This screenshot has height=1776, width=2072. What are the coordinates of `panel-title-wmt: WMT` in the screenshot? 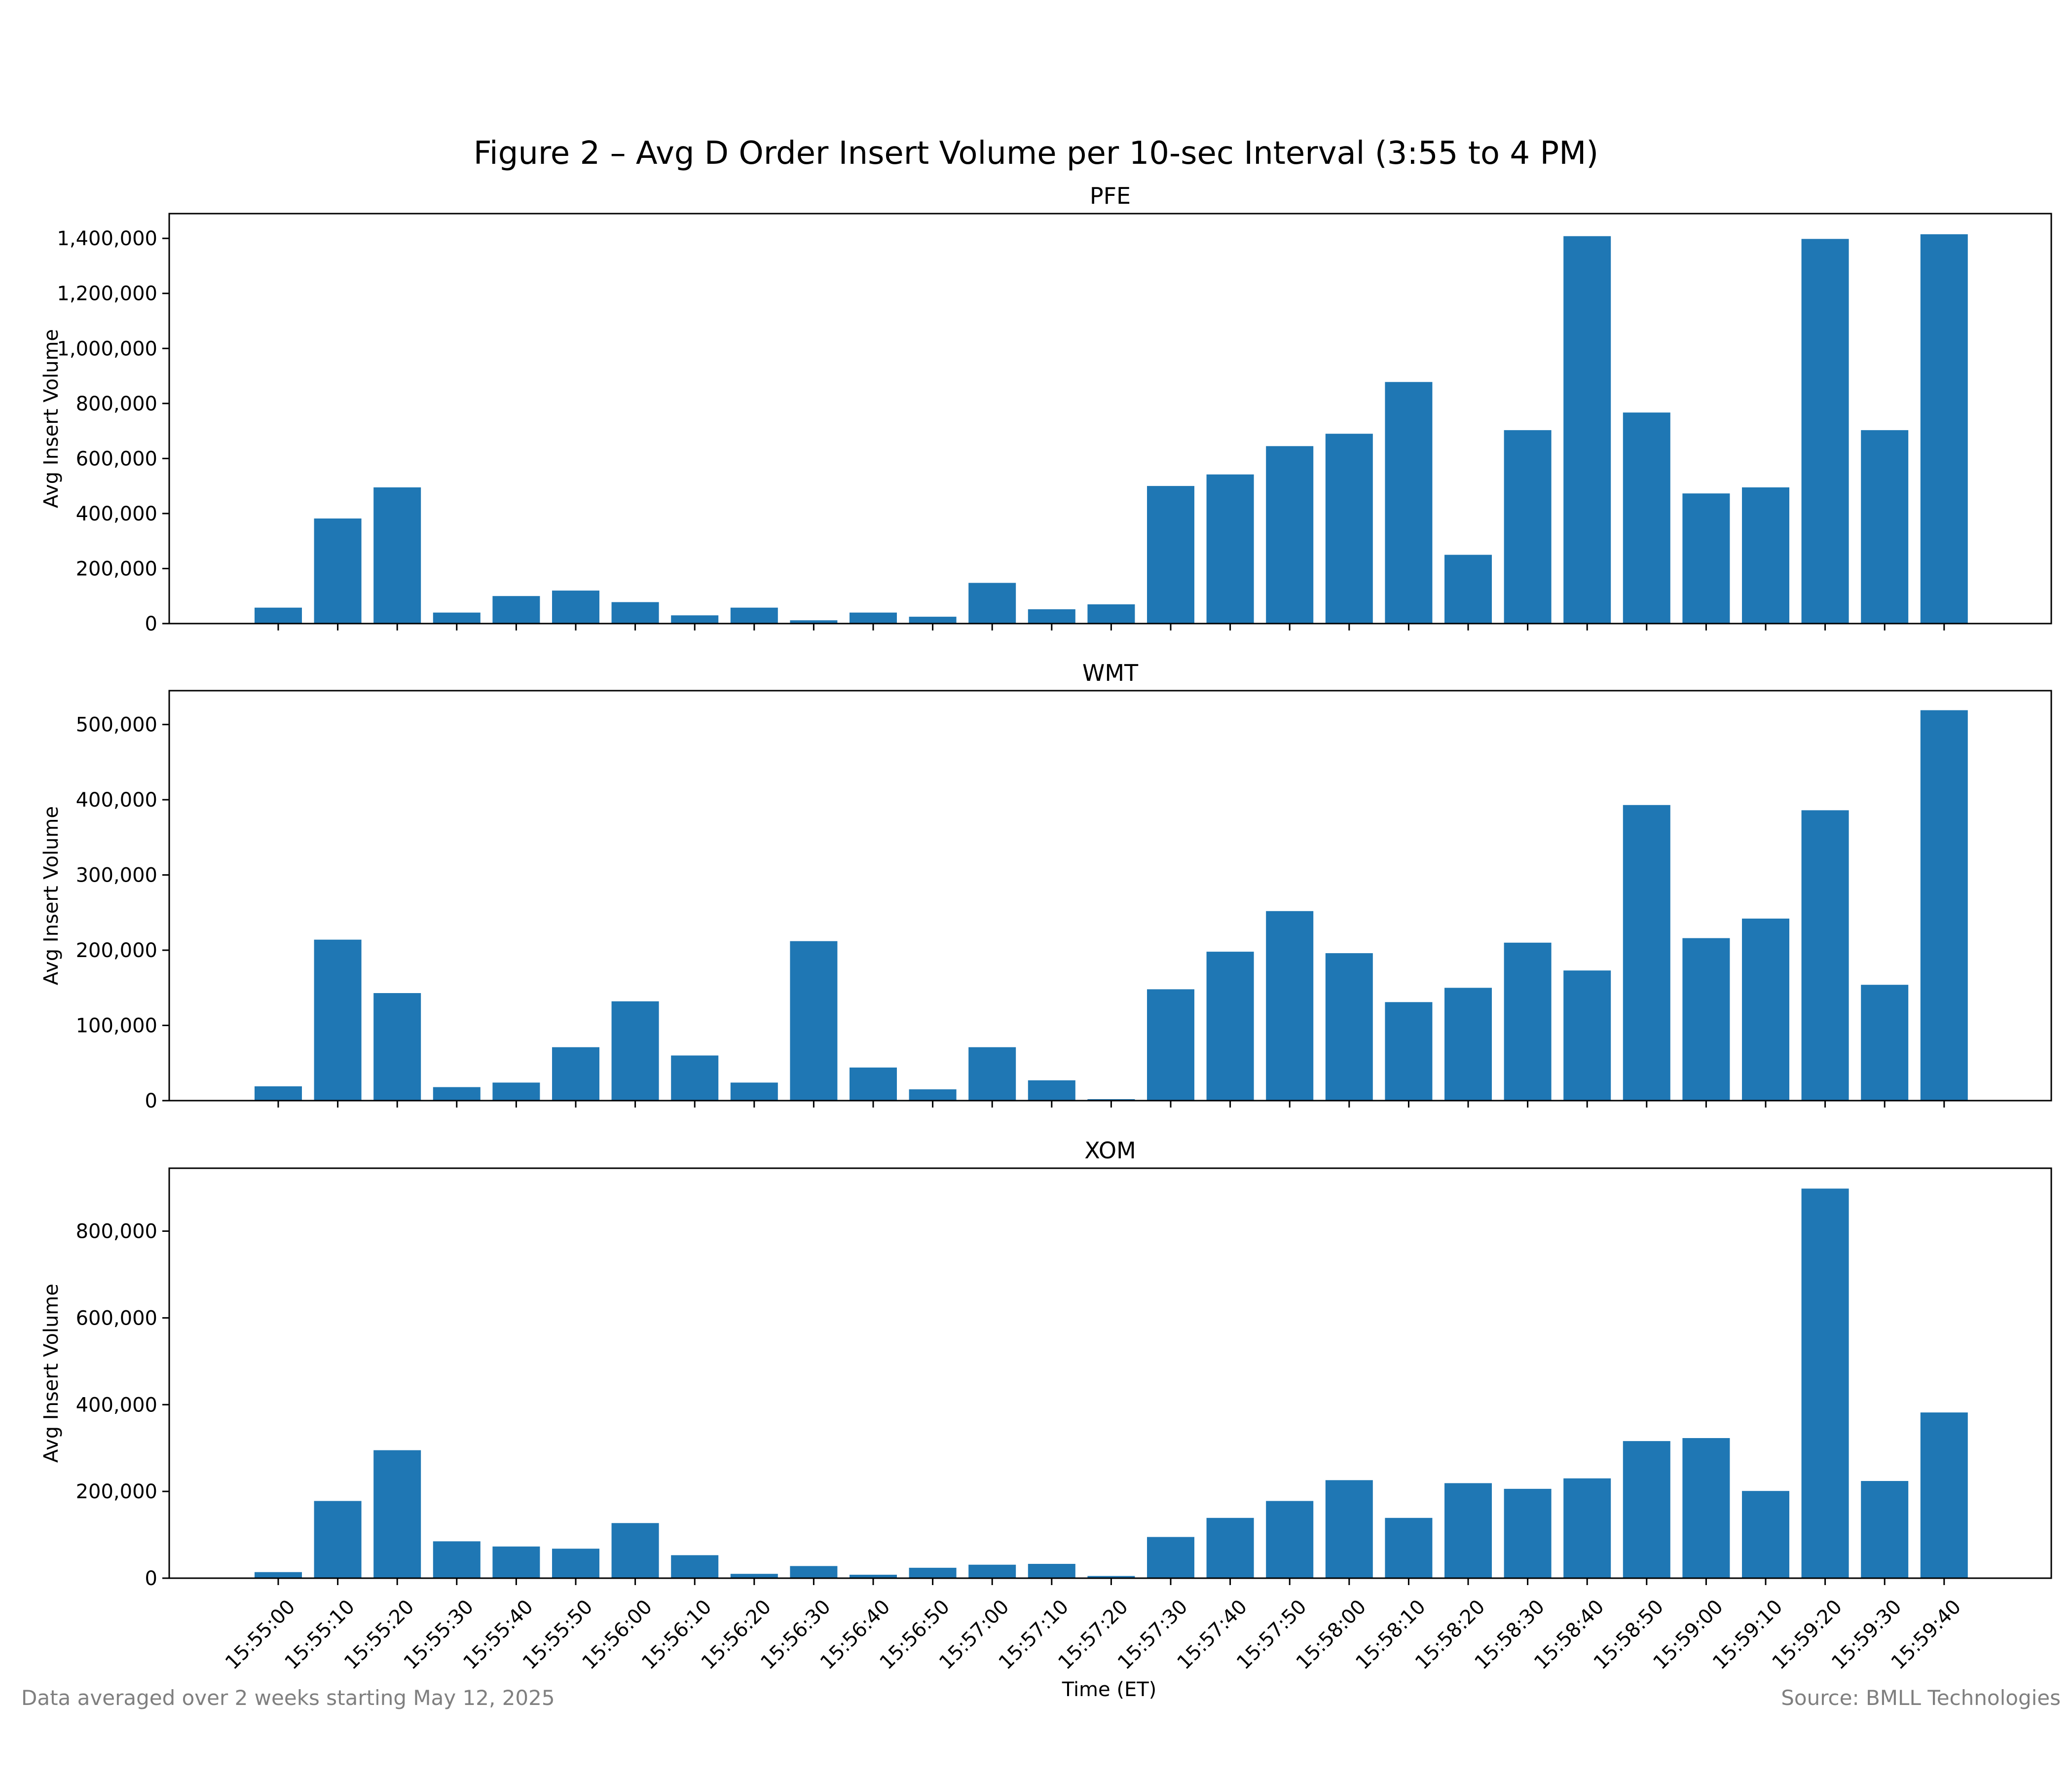 It's located at (1111, 673).